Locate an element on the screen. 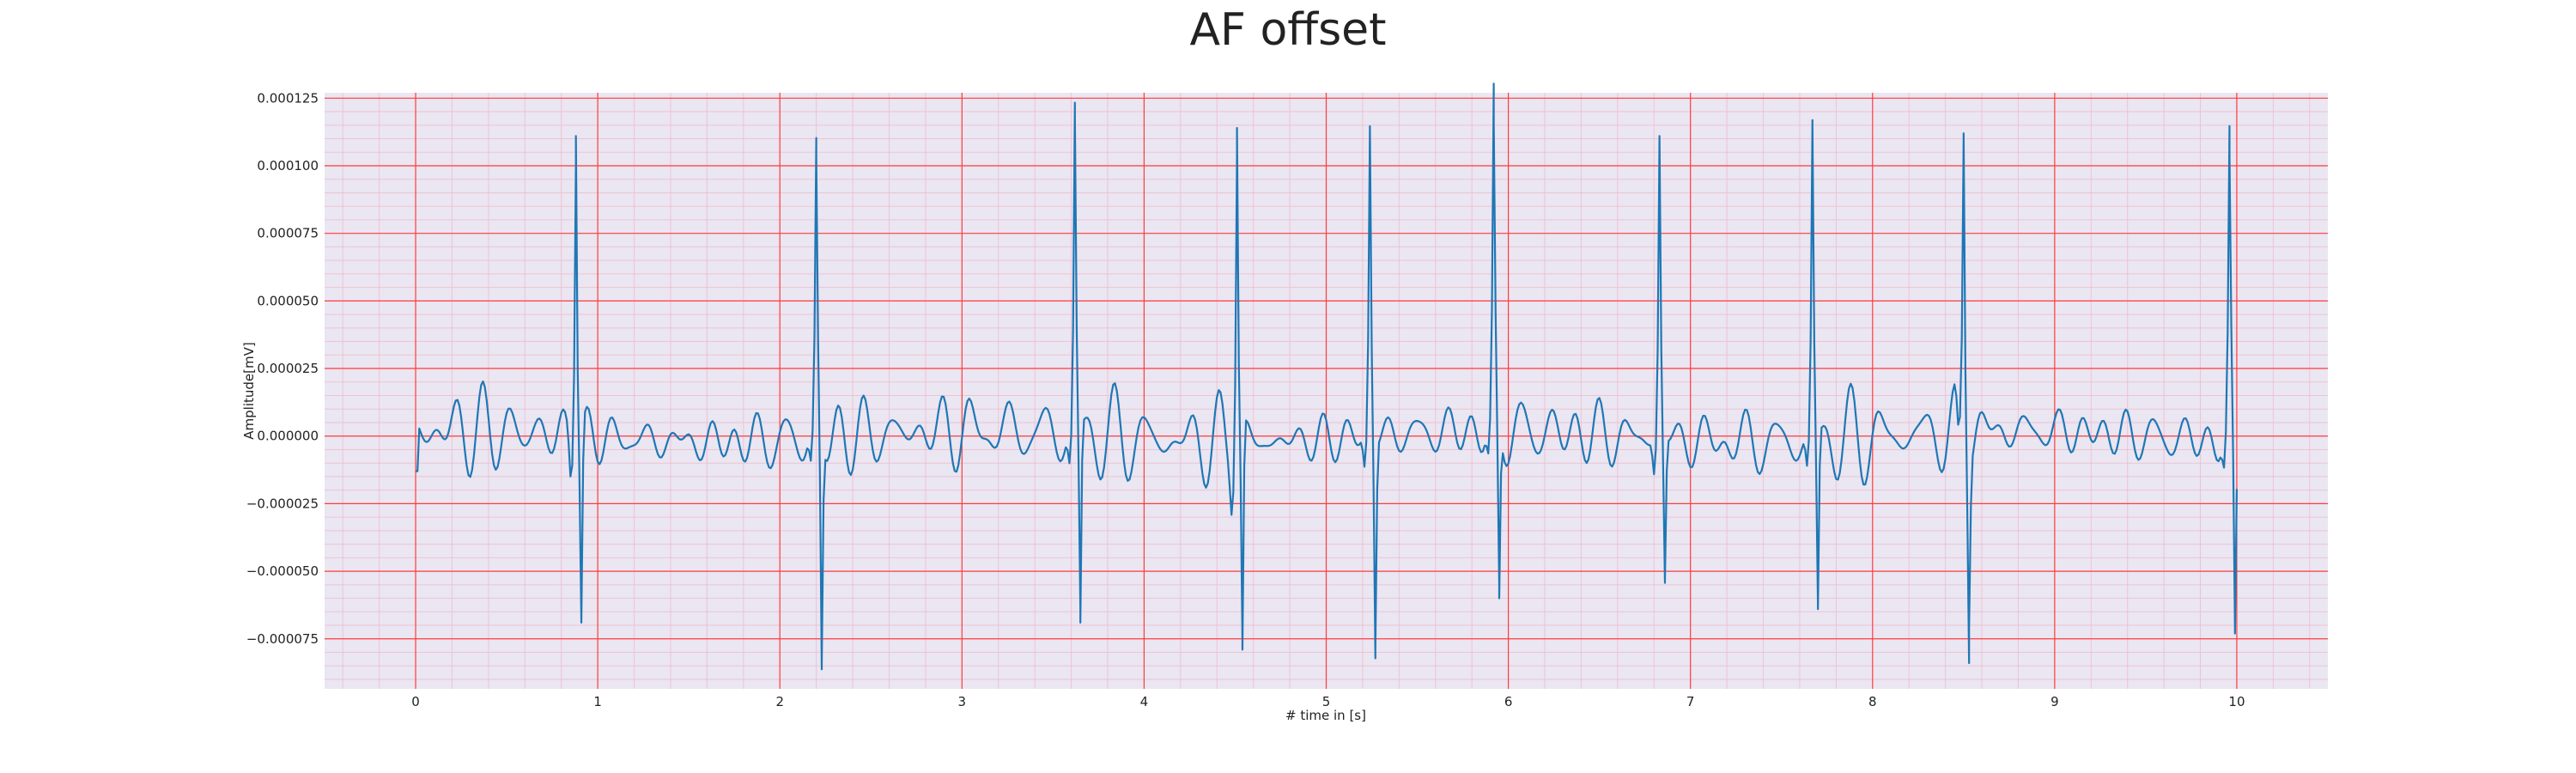  y-tick-label: 0.000000 is located at coordinates (288, 436).